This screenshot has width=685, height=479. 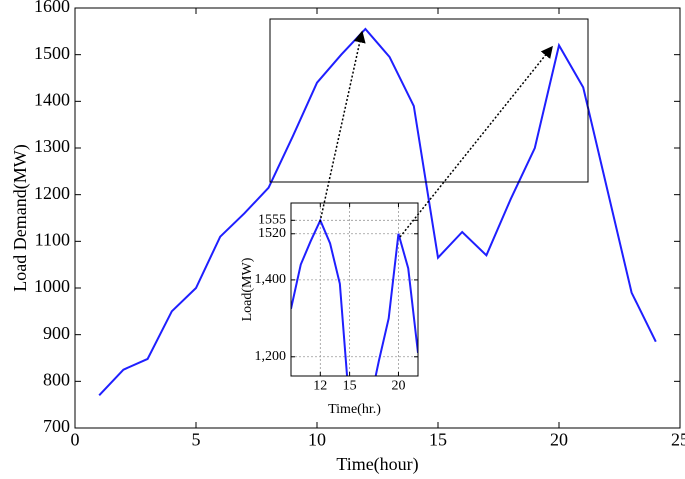 What do you see at coordinates (196, 440) in the screenshot?
I see `x-tick-label: 5` at bounding box center [196, 440].